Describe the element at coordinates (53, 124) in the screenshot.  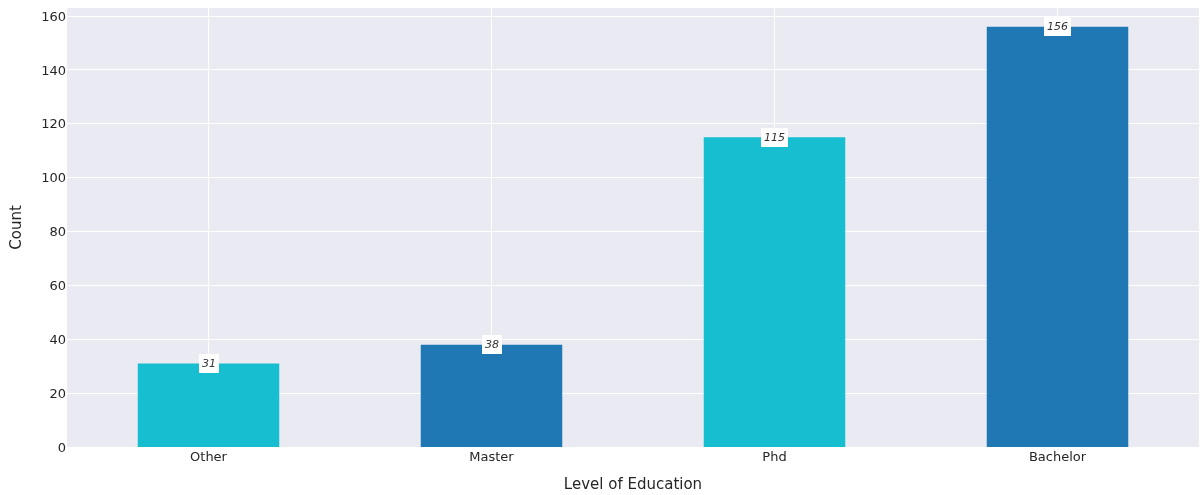
I see `y-tick-label: 120` at that location.